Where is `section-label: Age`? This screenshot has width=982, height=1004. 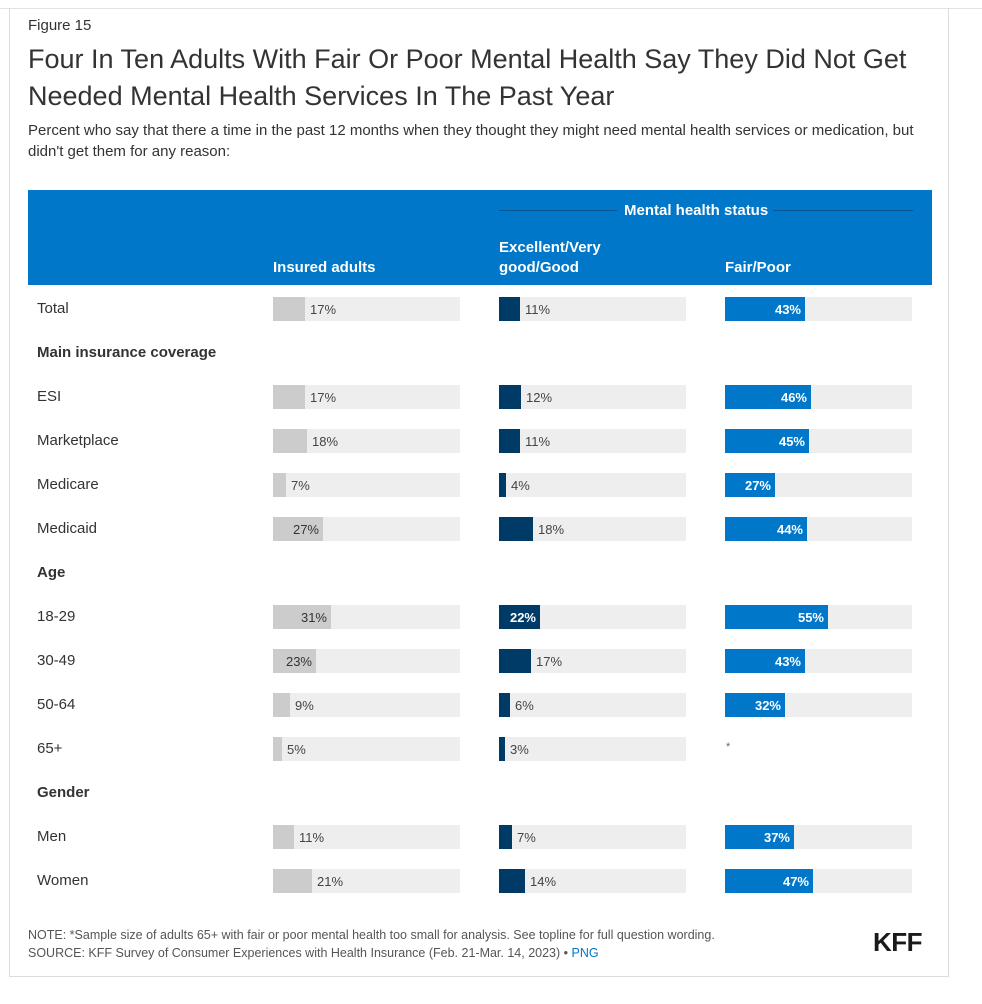 section-label: Age is located at coordinates (51, 572).